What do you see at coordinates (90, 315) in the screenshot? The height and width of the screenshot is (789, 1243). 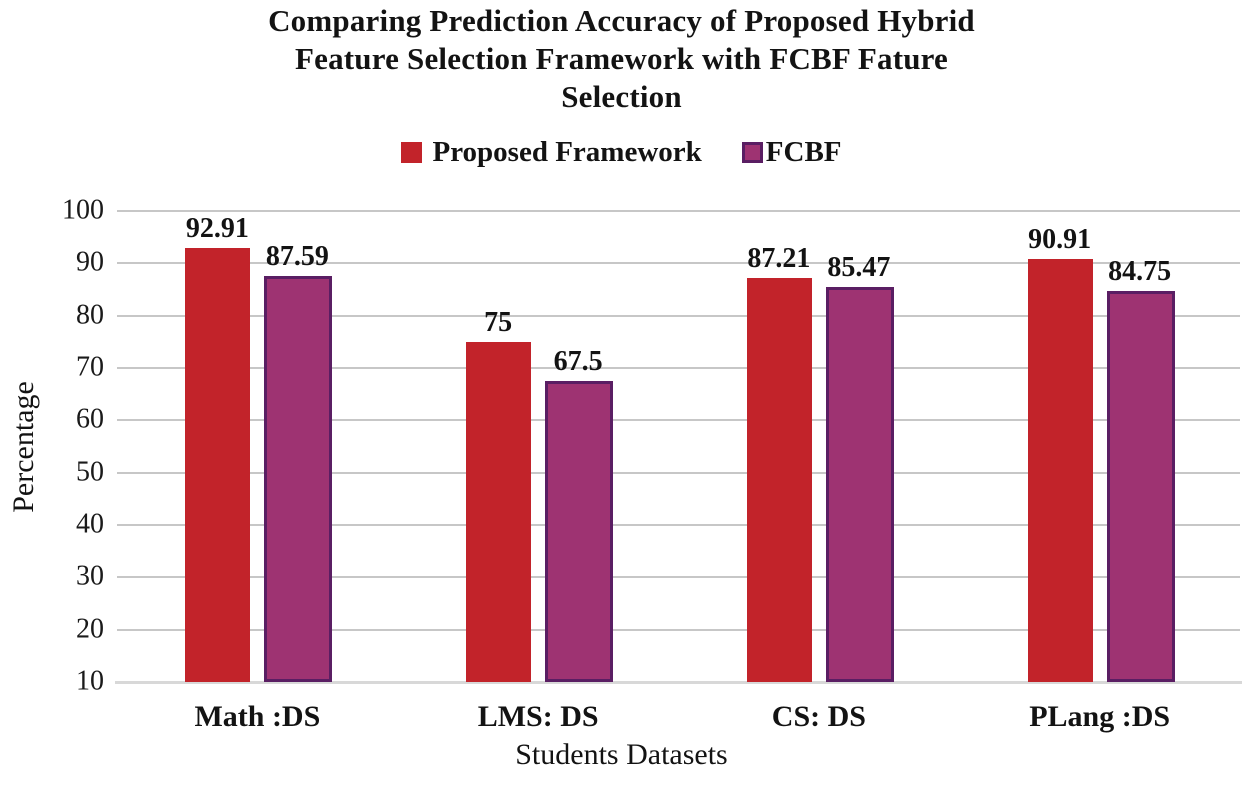 I see `y-tick-label: 80` at bounding box center [90, 315].